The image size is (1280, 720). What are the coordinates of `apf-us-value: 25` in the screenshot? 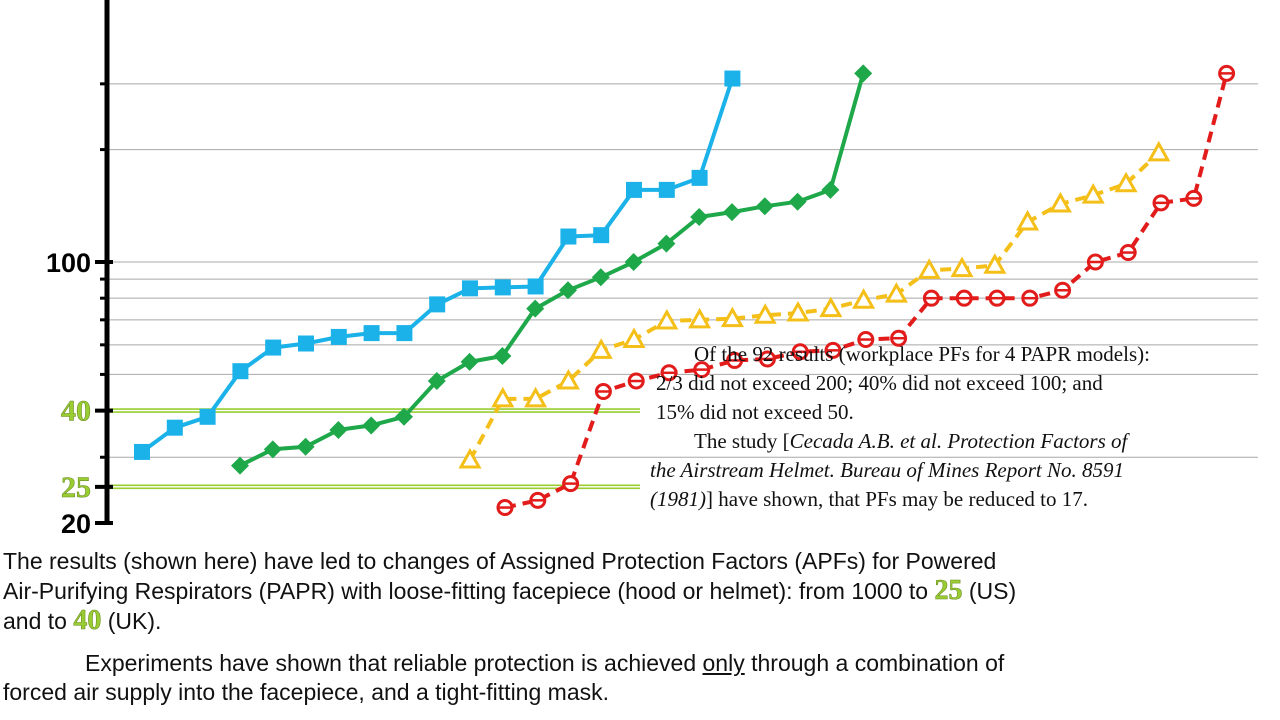 It's located at (948, 590).